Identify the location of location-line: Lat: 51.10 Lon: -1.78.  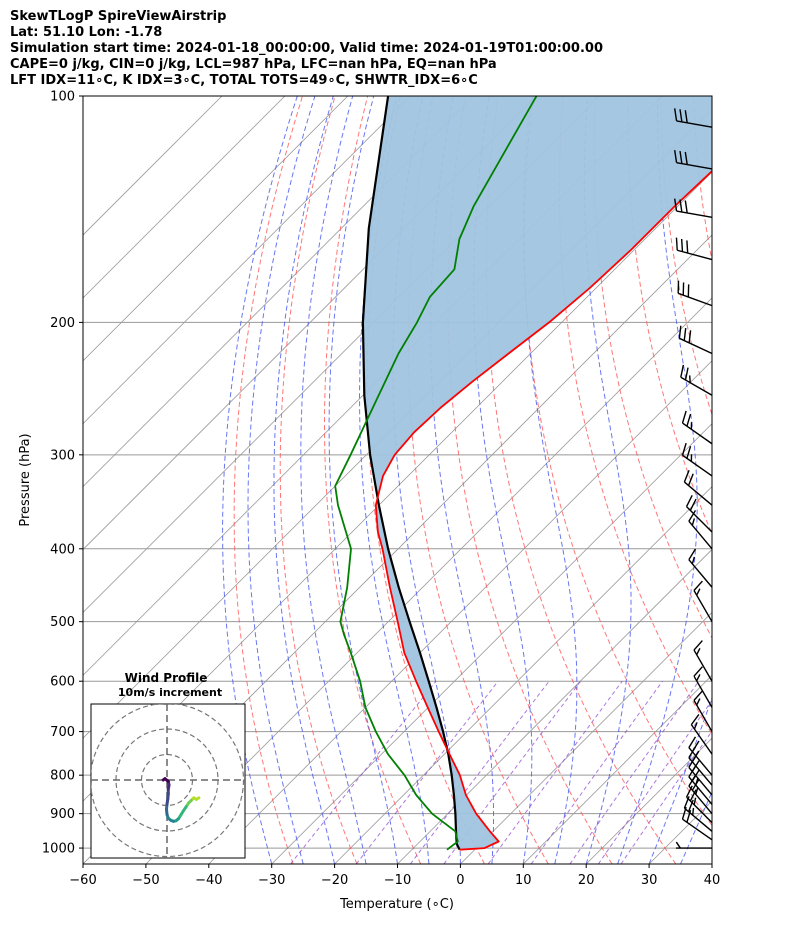
(86, 32).